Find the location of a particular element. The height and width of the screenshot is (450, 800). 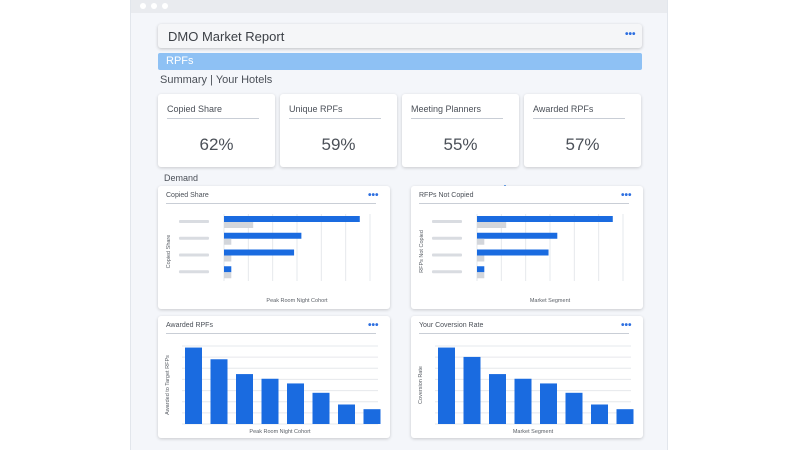

kpi-value: 55% is located at coordinates (460, 144).